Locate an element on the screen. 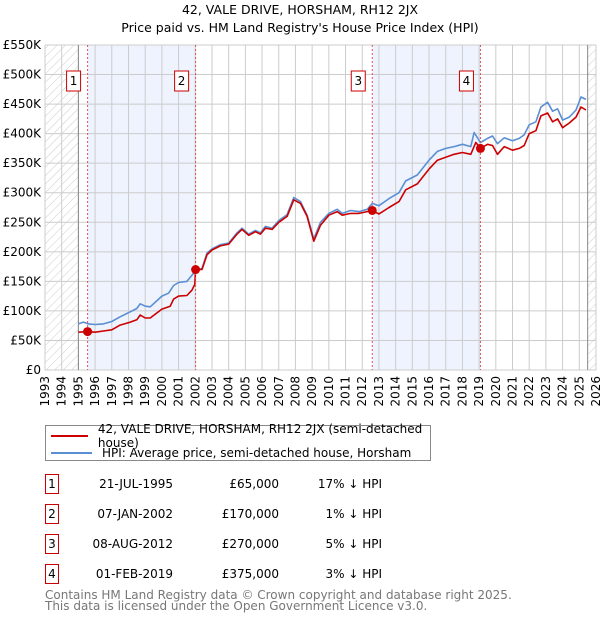 This screenshot has height=620, width=600. x-tick-label: 2018 is located at coordinates (462, 391).